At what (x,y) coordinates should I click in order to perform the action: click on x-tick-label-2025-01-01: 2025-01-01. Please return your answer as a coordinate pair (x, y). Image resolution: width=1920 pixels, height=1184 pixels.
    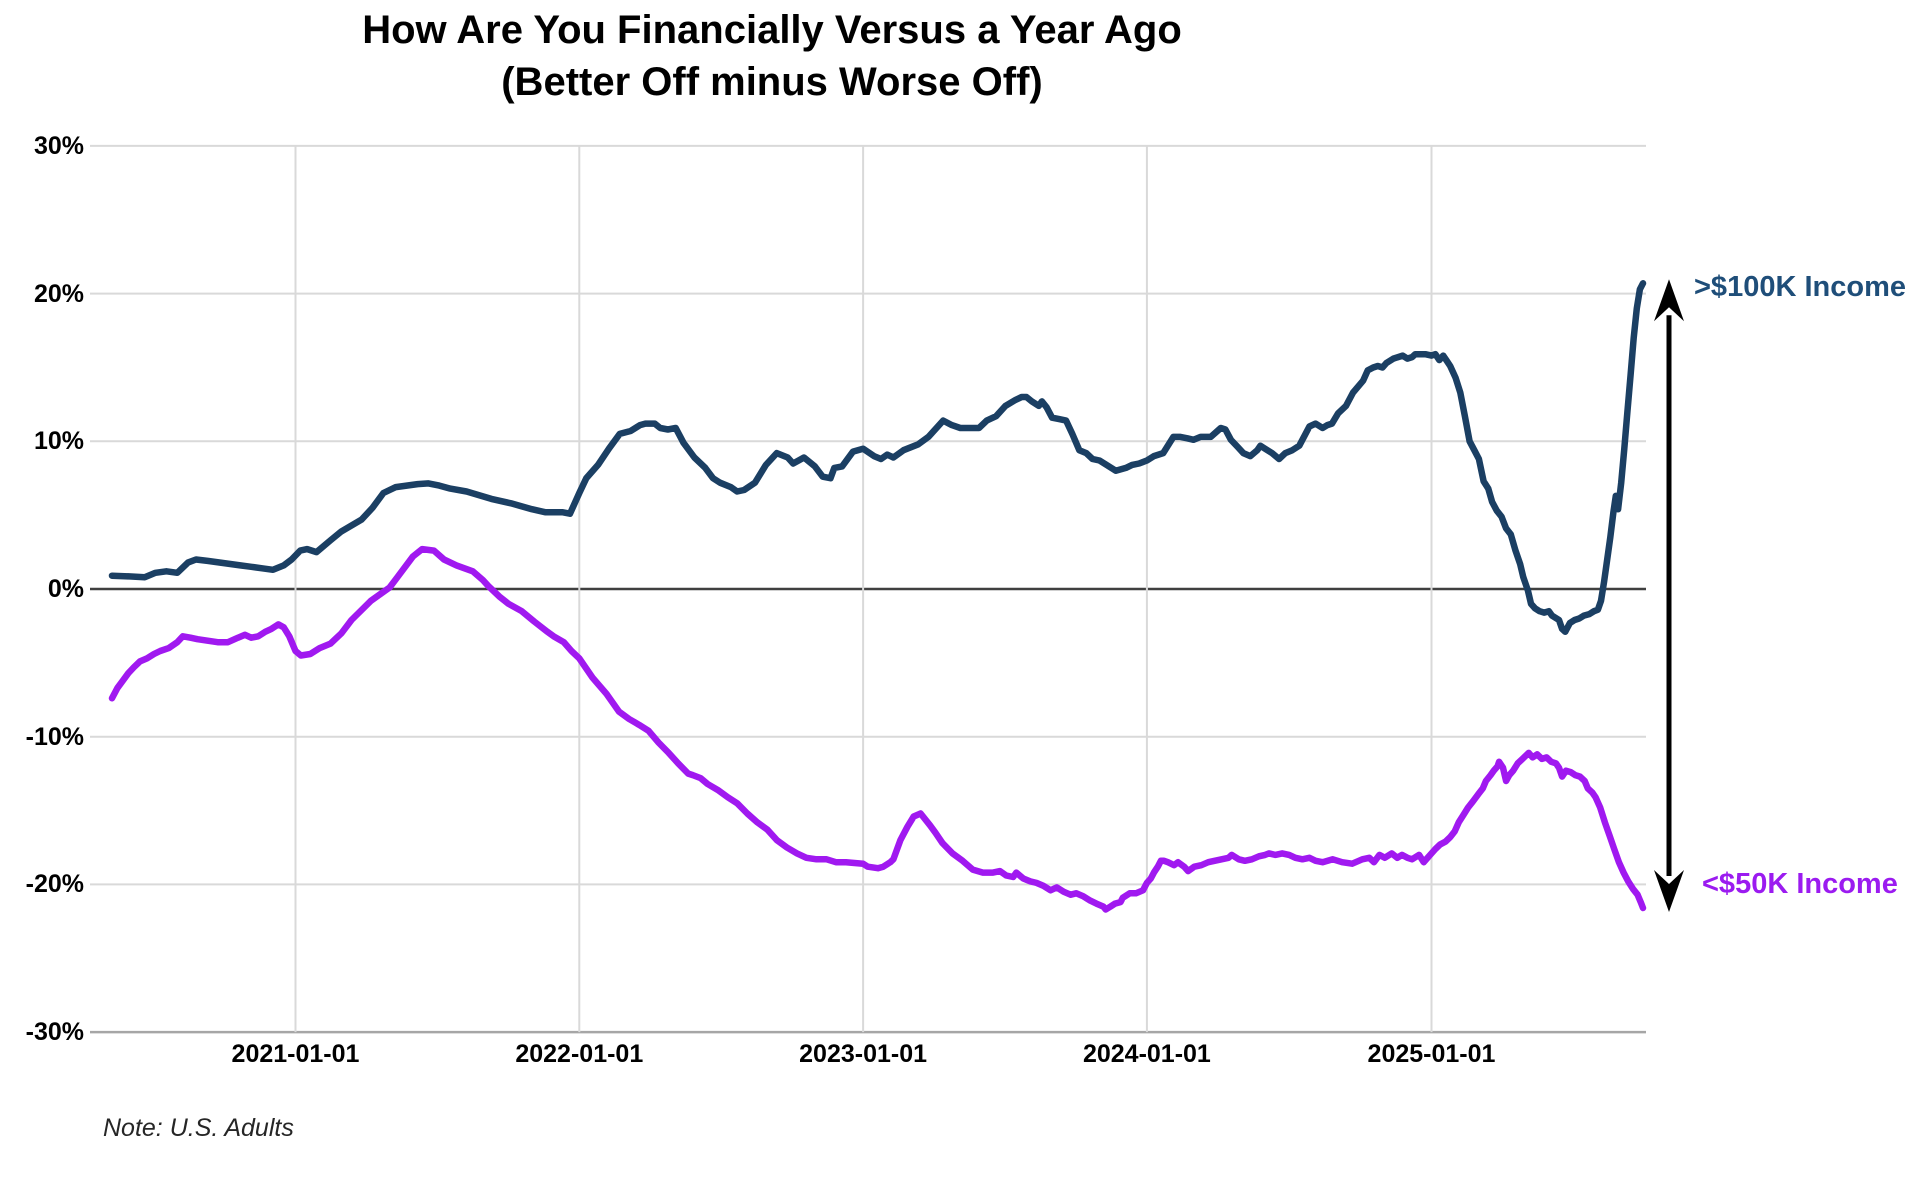
    Looking at the image, I should click on (1431, 1054).